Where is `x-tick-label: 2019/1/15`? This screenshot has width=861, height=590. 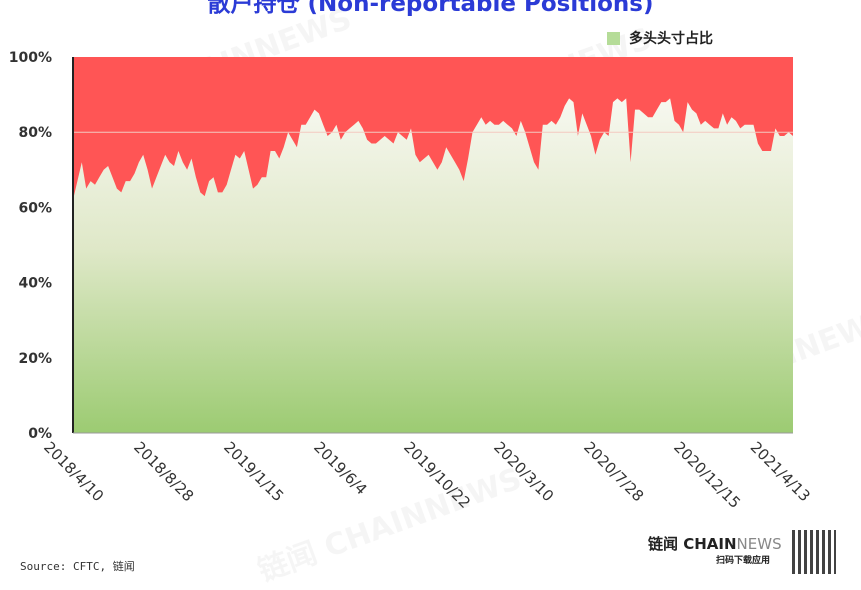
x-tick-label: 2019/1/15 is located at coordinates (253, 471).